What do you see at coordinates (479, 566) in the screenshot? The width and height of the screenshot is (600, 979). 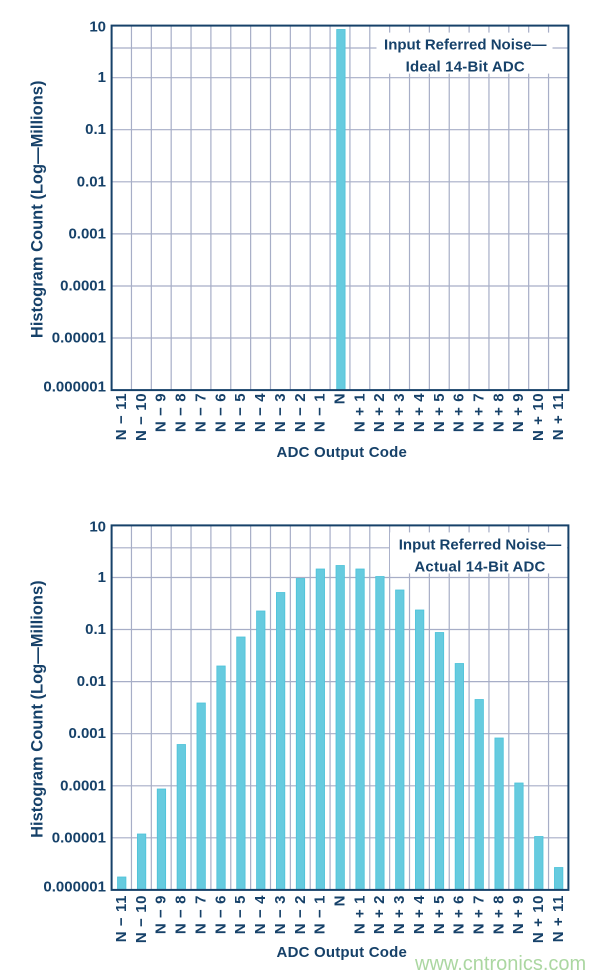 I see `svg-text: Actual 14-Bit ADC` at bounding box center [479, 566].